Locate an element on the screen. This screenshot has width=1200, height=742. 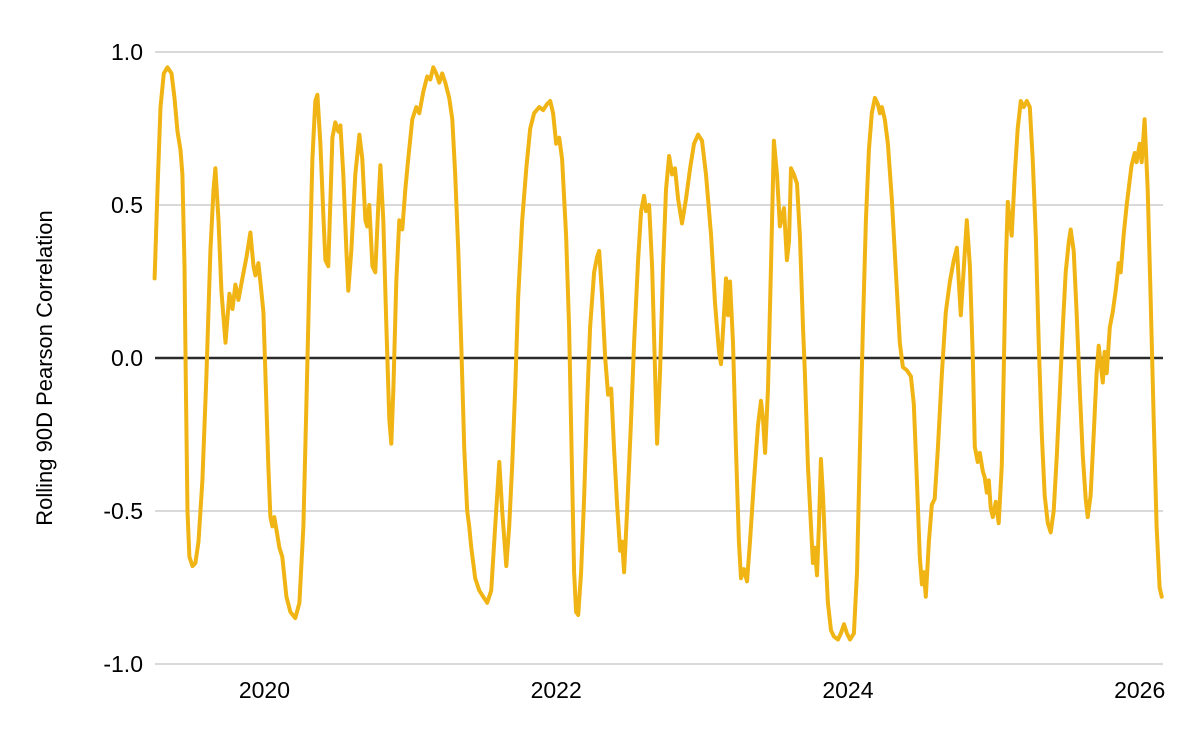
y-tick-label: -1.0 is located at coordinates (123, 664).